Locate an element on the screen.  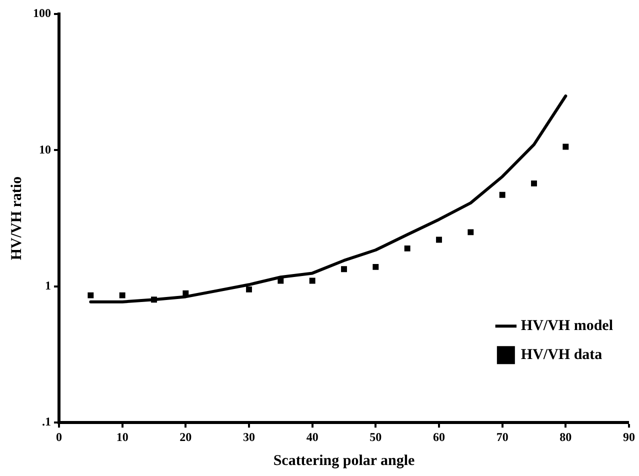
x-tick-label: 50 is located at coordinates (376, 437).